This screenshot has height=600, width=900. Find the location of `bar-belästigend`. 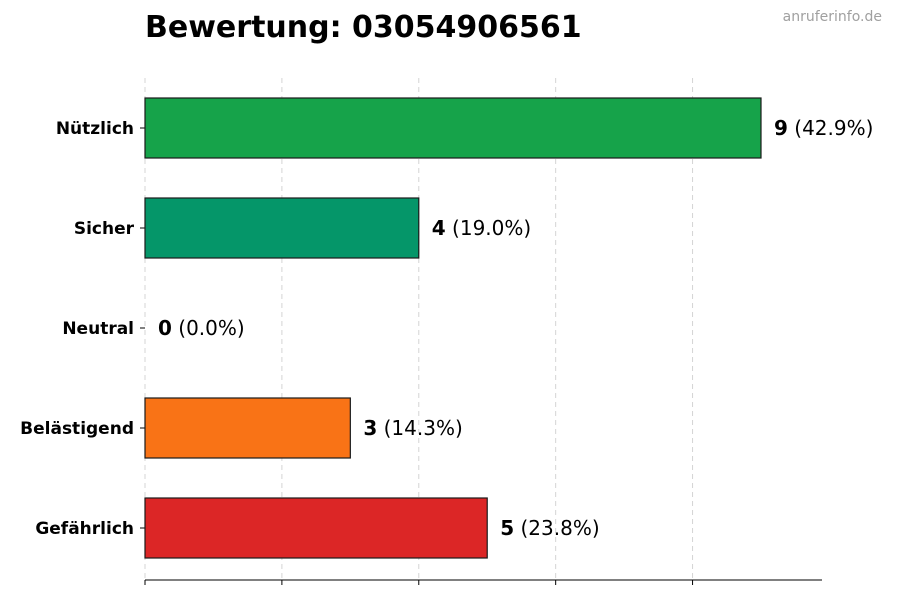

bar-belästigend is located at coordinates (247, 428).